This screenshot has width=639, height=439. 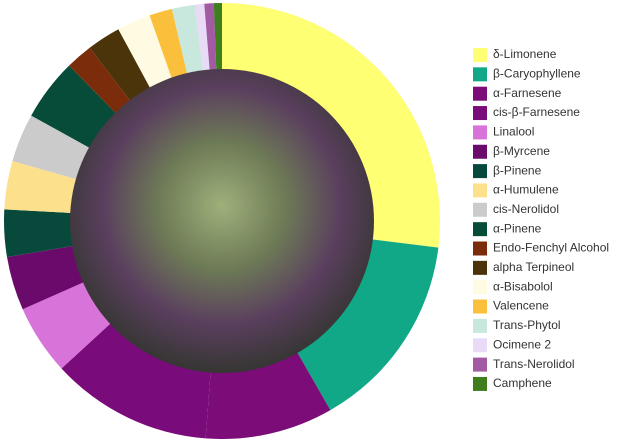 I want to click on legend-label: α-Farnesene, so click(x=527, y=93).